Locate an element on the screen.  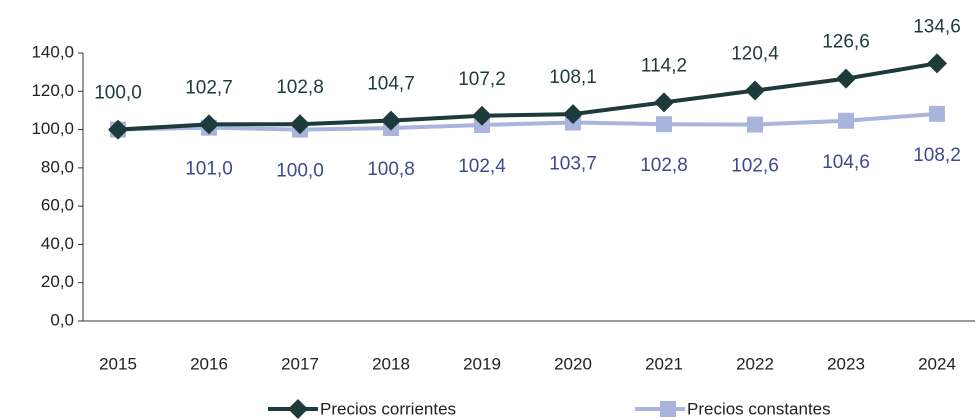
data-label: 108,1 is located at coordinates (573, 77).